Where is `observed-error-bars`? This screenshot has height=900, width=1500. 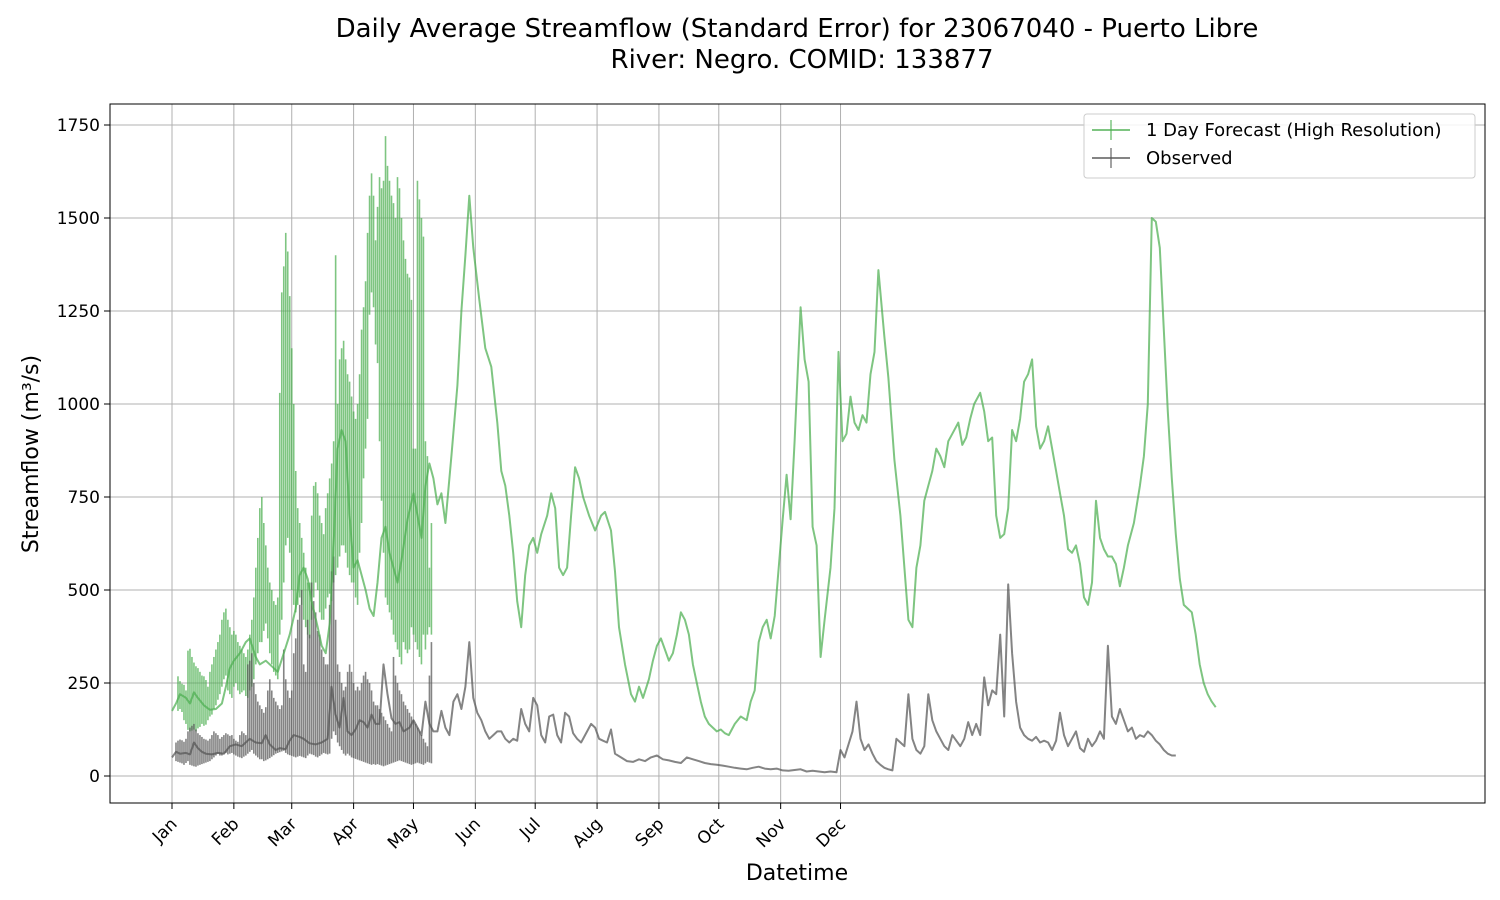 observed-error-bars is located at coordinates (304, 661).